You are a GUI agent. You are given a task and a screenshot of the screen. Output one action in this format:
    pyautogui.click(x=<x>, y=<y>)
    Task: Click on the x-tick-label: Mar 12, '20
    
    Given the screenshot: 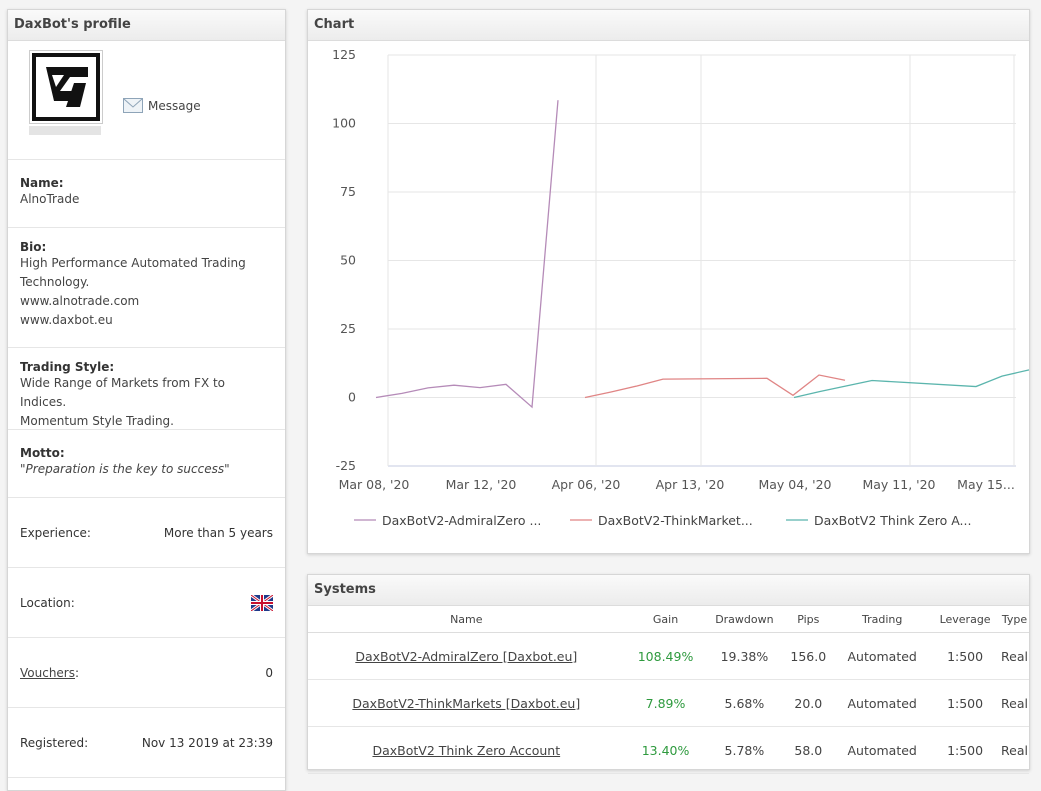 What is the action you would take?
    pyautogui.click(x=481, y=484)
    